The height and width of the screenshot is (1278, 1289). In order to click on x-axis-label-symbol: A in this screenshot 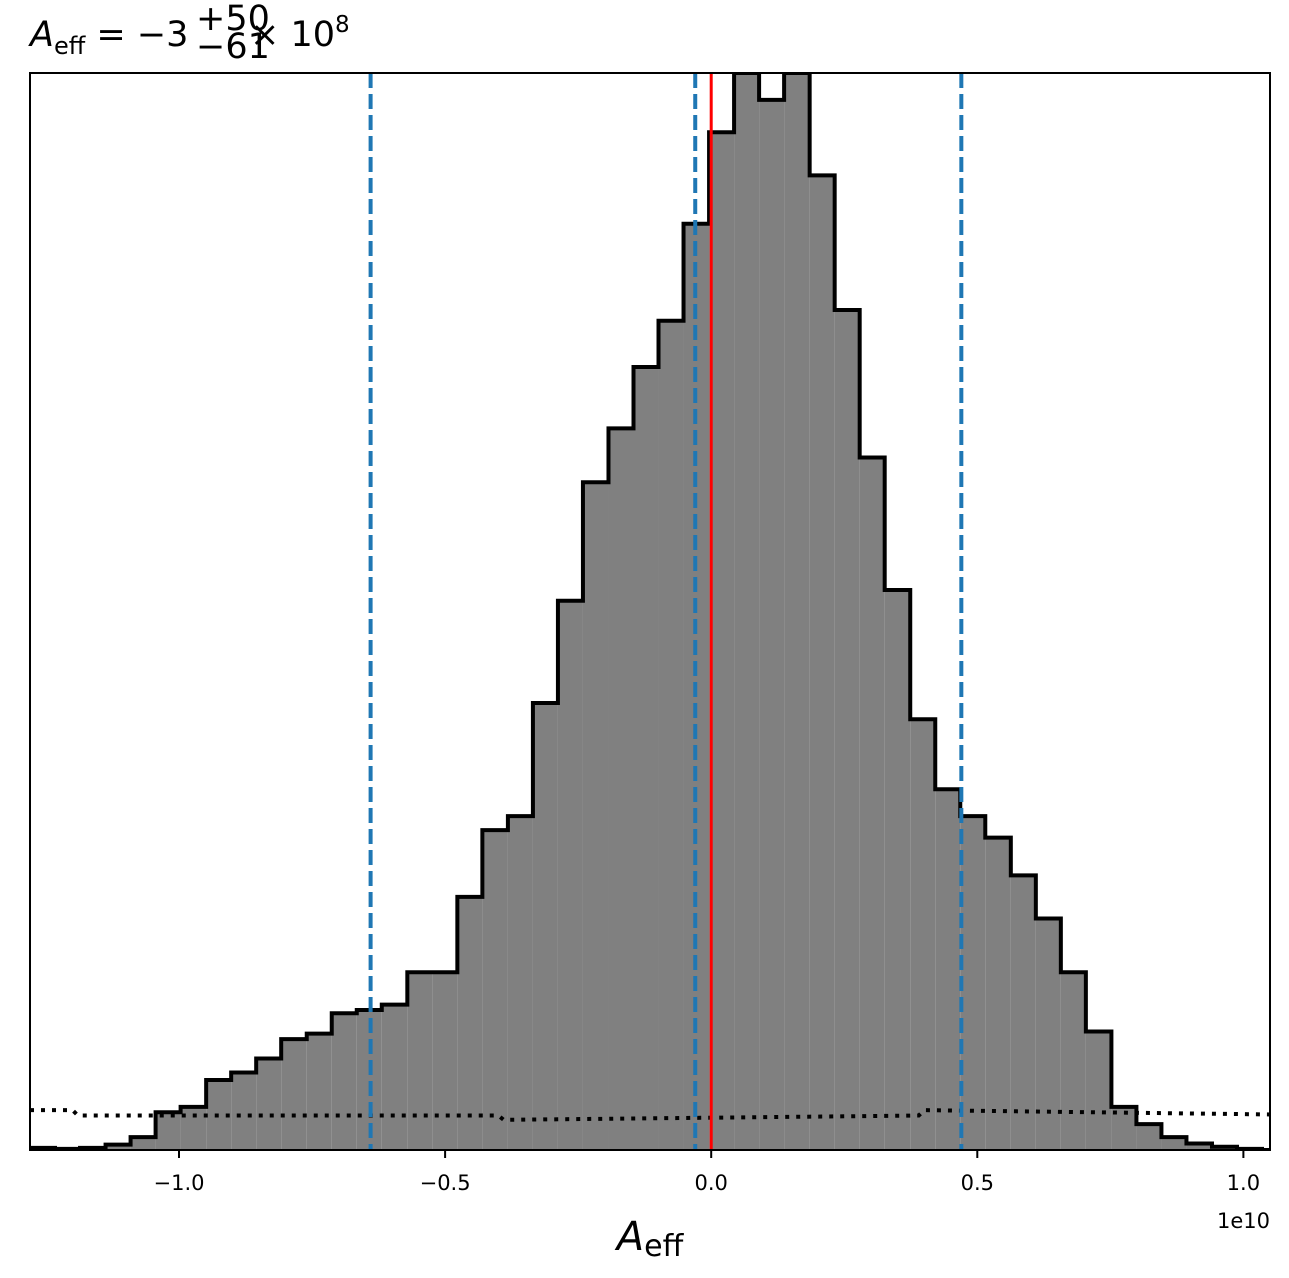, I will do `click(629, 1237)`.